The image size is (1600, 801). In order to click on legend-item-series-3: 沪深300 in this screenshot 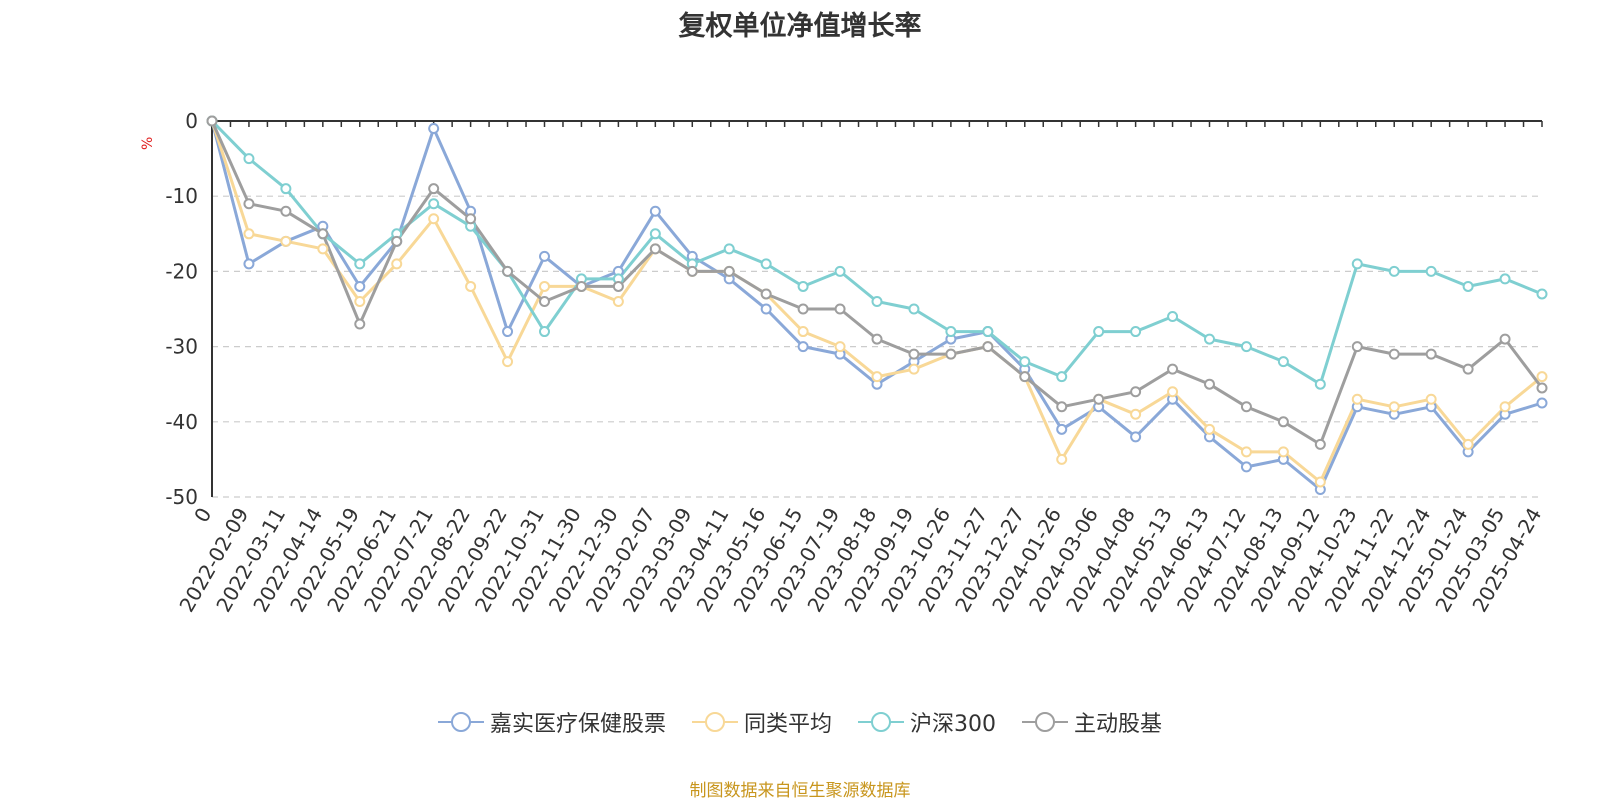, I will do `click(927, 722)`.